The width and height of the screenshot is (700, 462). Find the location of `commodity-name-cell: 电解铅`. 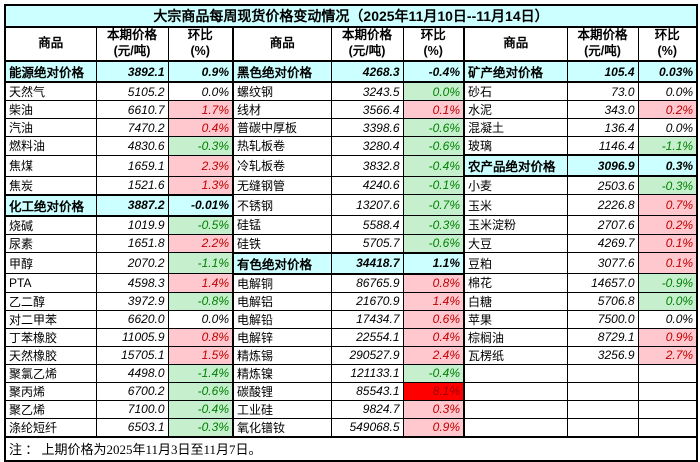

commodity-name-cell: 电解铅 is located at coordinates (282, 319).